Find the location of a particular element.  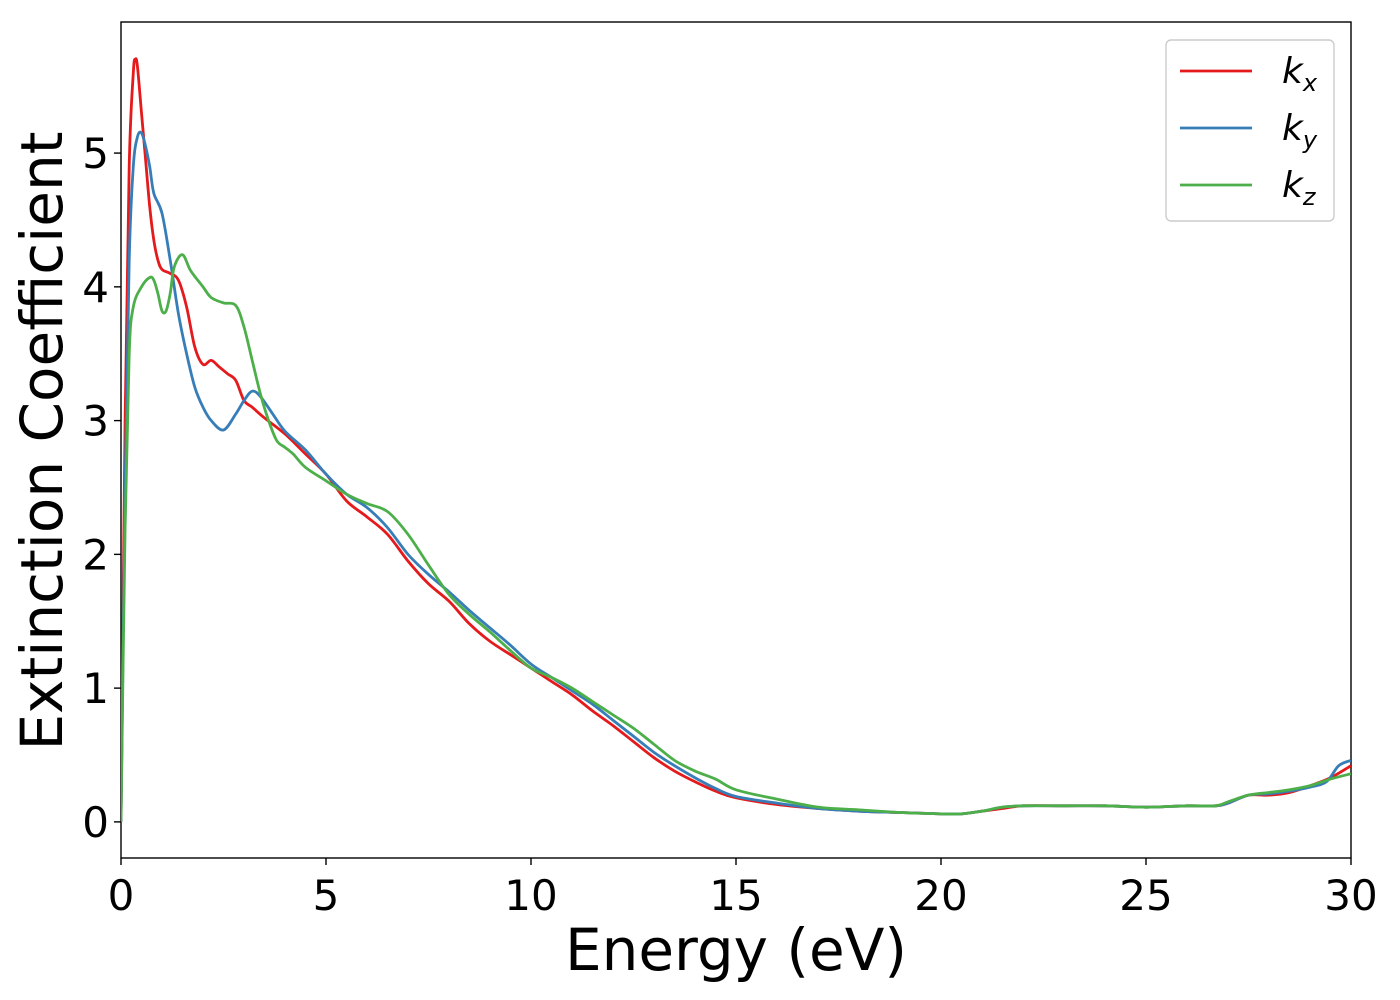

legend-box is located at coordinates (1250, 130).